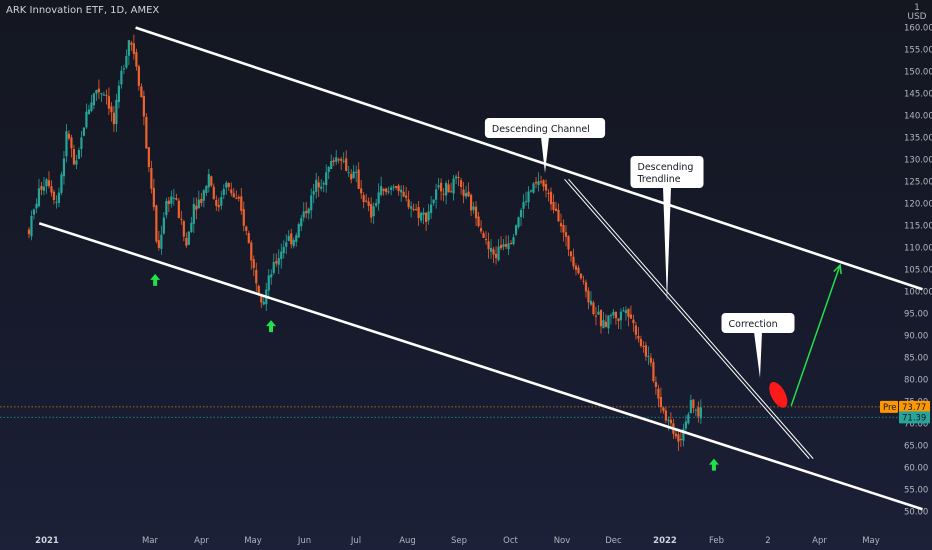 The height and width of the screenshot is (550, 932). What do you see at coordinates (691, 319) in the screenshot?
I see `trendline-line-parallel` at bounding box center [691, 319].